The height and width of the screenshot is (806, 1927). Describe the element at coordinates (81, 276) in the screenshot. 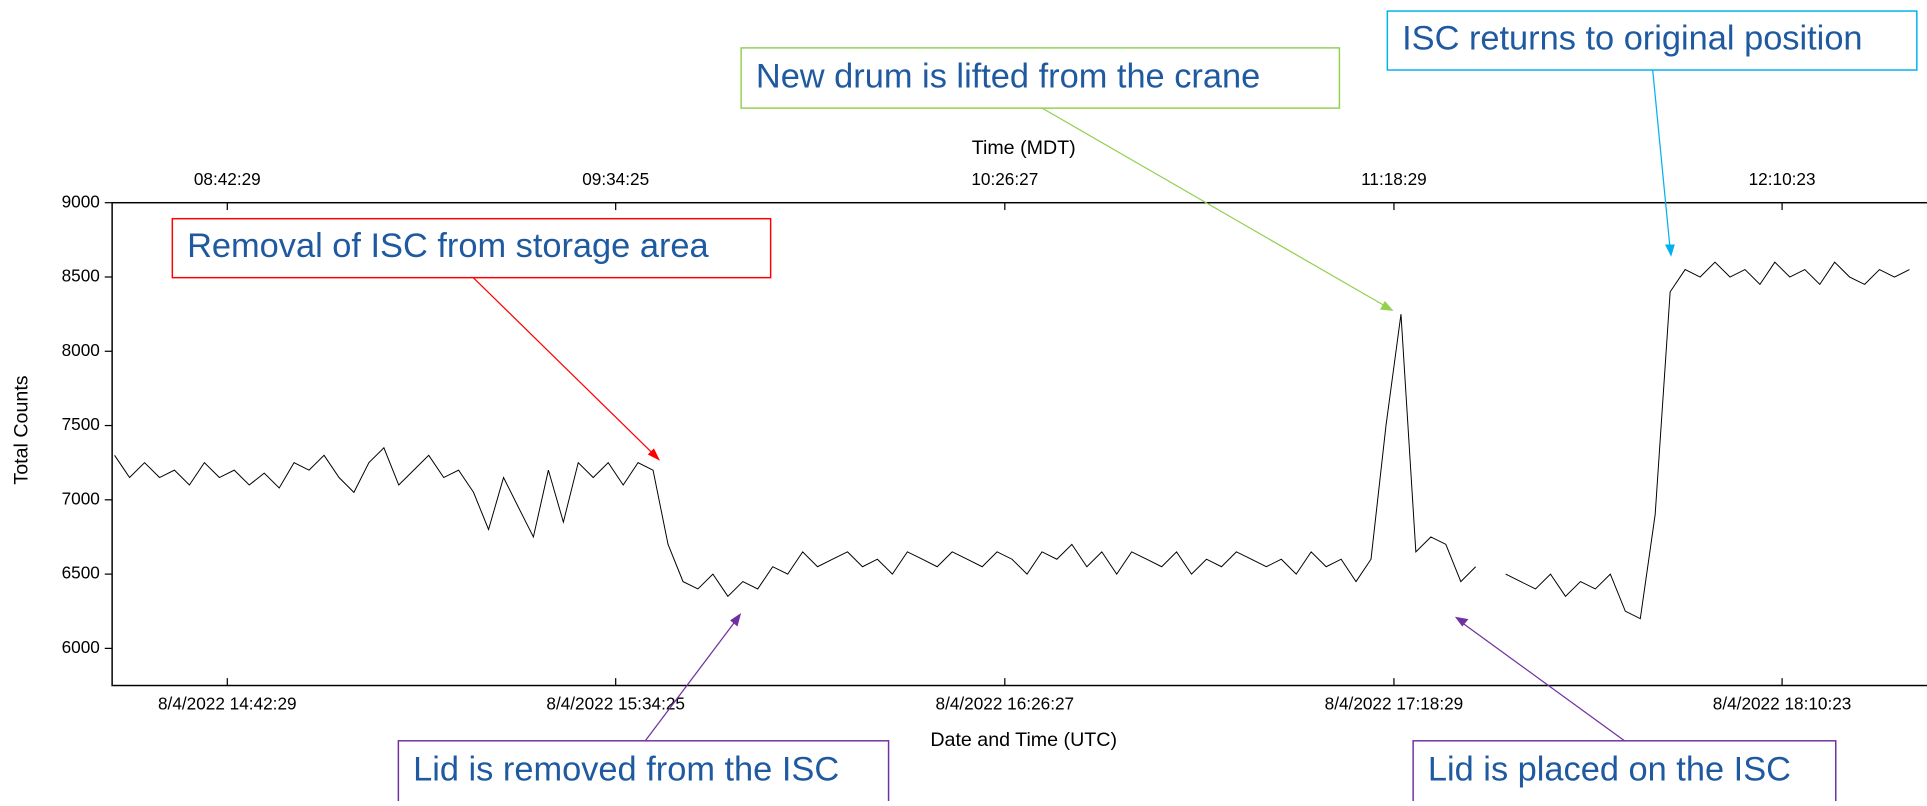

I see `y-tick-label: 8500` at that location.